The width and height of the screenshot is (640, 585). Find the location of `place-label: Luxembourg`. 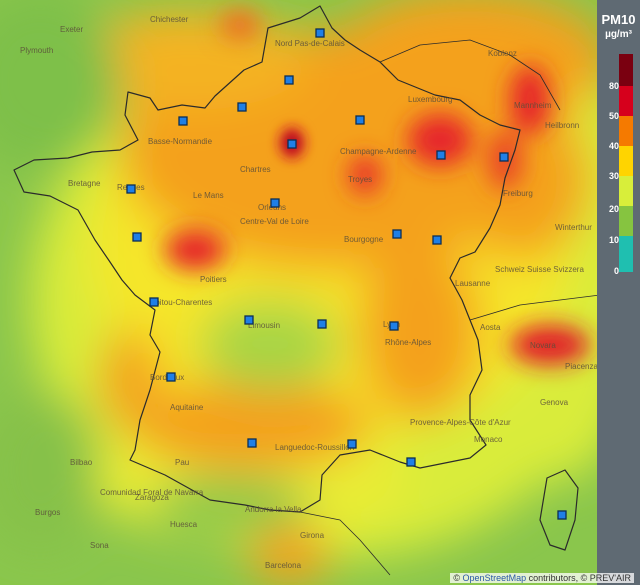

place-label: Luxembourg is located at coordinates (430, 99).